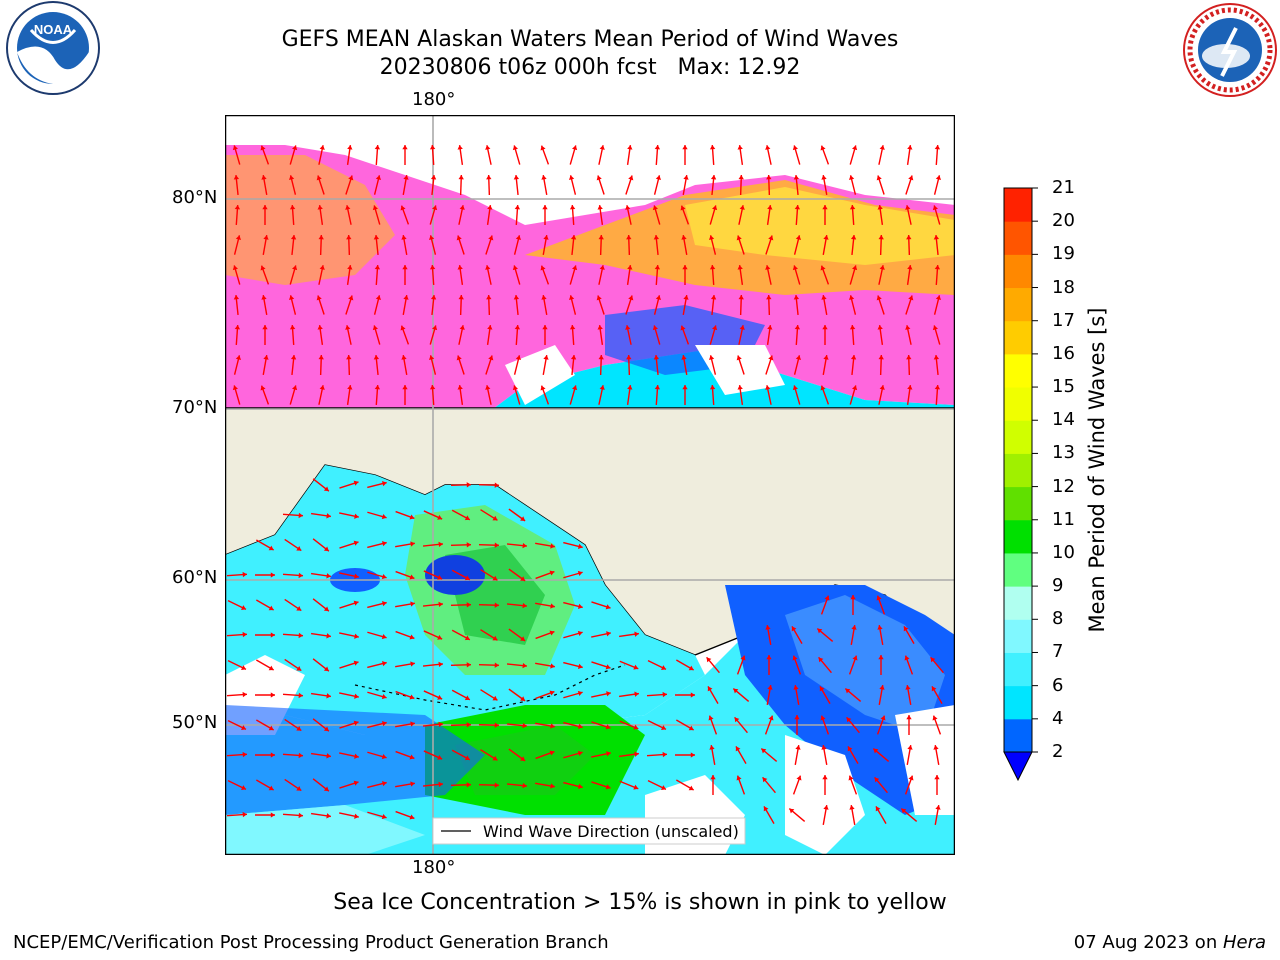 Image resolution: width=1280 pixels, height=960 pixels. Describe the element at coordinates (1230, 50) in the screenshot. I see `nws-logo` at that location.